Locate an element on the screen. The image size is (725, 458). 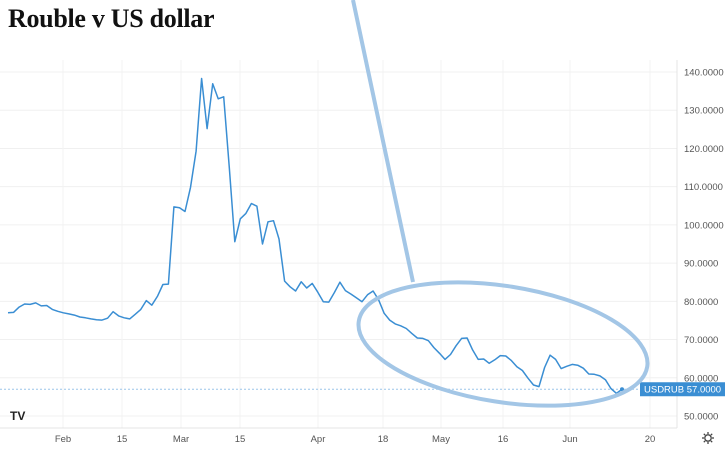
y-tick-label: 130.0000 is located at coordinates (704, 111).